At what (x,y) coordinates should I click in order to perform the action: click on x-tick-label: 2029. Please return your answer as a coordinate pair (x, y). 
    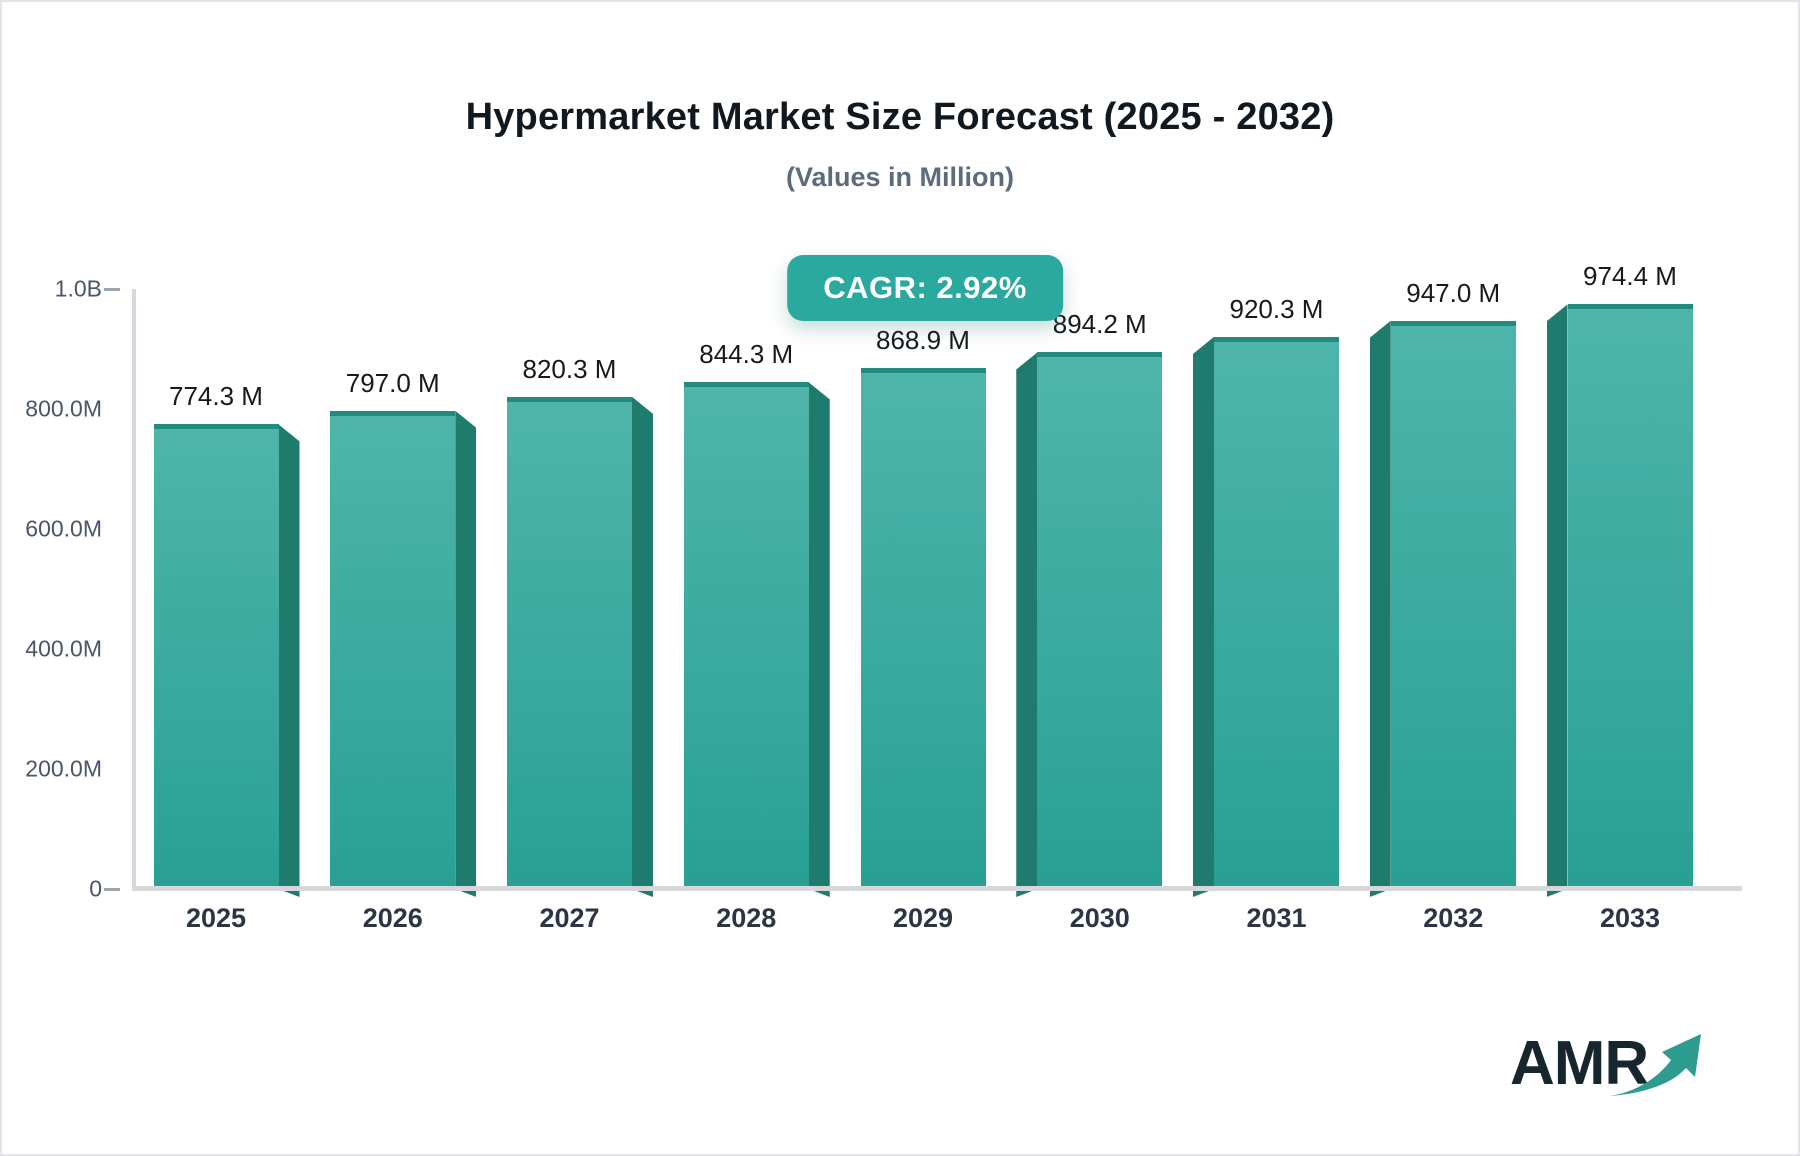
    Looking at the image, I should click on (923, 918).